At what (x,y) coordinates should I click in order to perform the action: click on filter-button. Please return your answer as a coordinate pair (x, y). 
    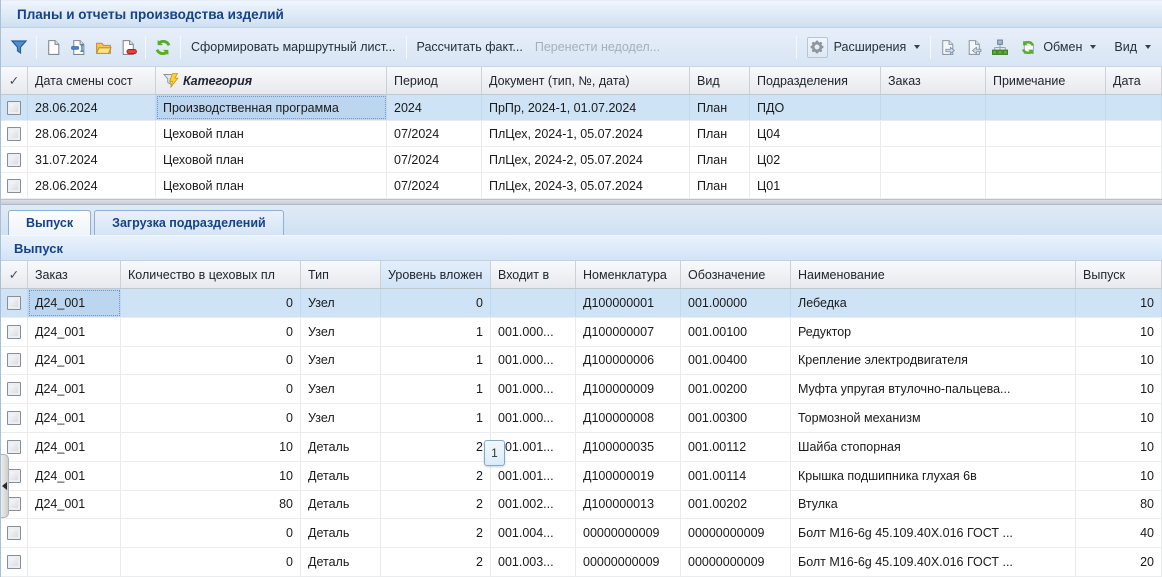
    Looking at the image, I should click on (19, 47).